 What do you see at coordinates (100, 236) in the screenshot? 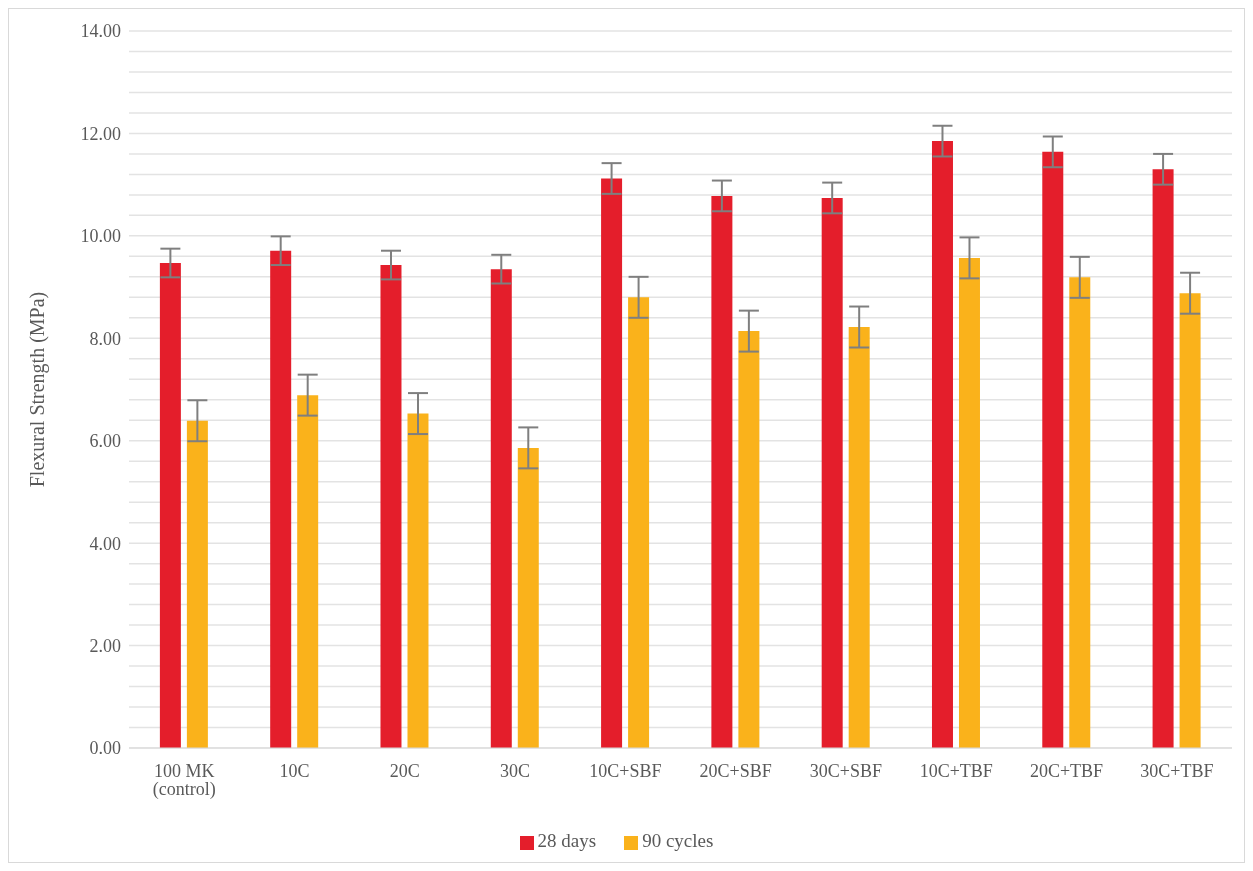
I see `y-tick-label: 10.00` at bounding box center [100, 236].